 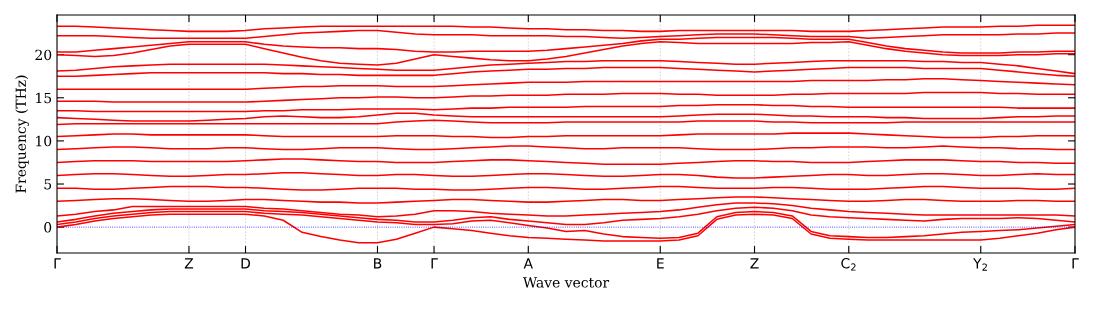 I want to click on x-tick-label: A, so click(x=528, y=263).